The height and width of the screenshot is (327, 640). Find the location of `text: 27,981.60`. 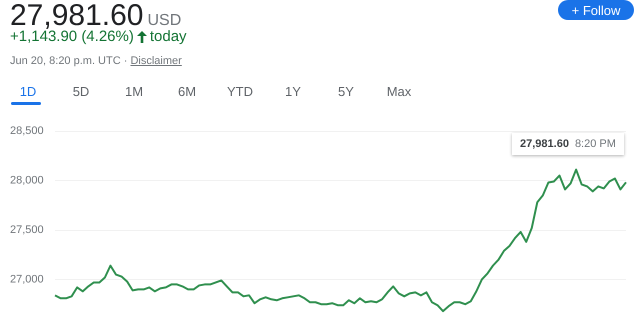

text: 27,981.60 is located at coordinates (544, 144).